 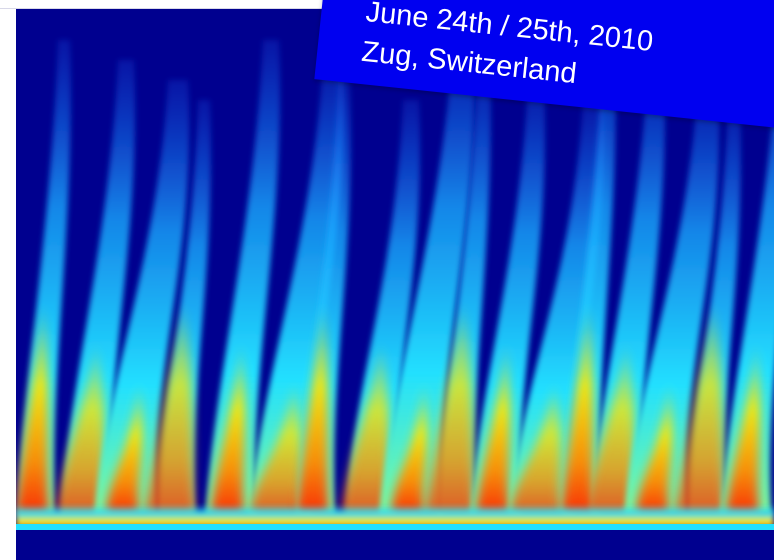 I want to click on spectrogram-baseline, so click(x=395, y=527).